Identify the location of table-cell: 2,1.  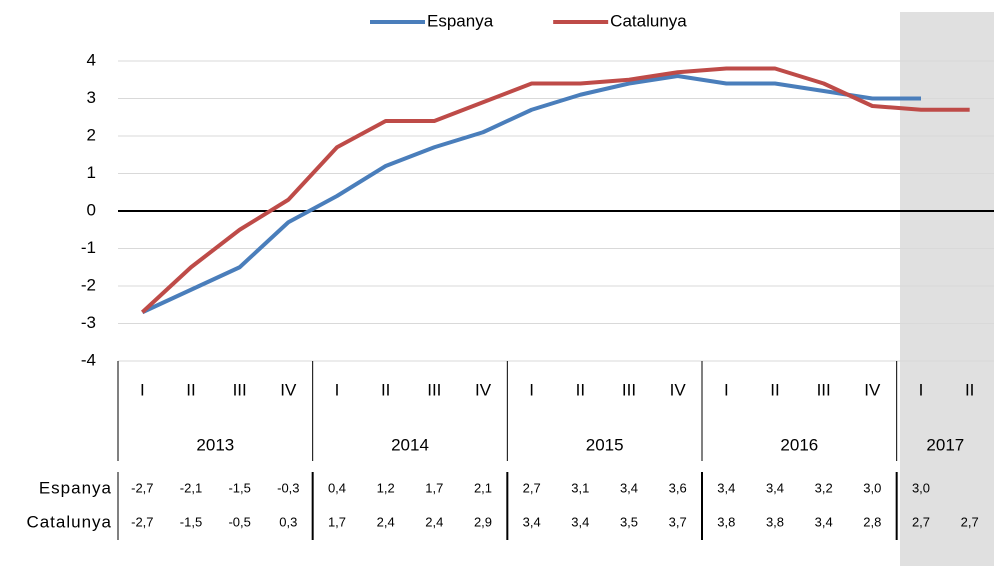
(483, 487).